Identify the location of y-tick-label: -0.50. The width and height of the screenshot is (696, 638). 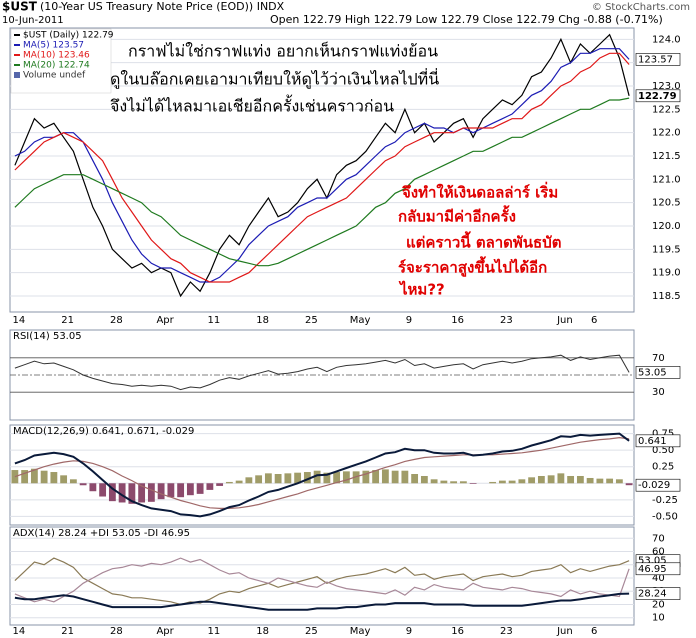
(665, 516).